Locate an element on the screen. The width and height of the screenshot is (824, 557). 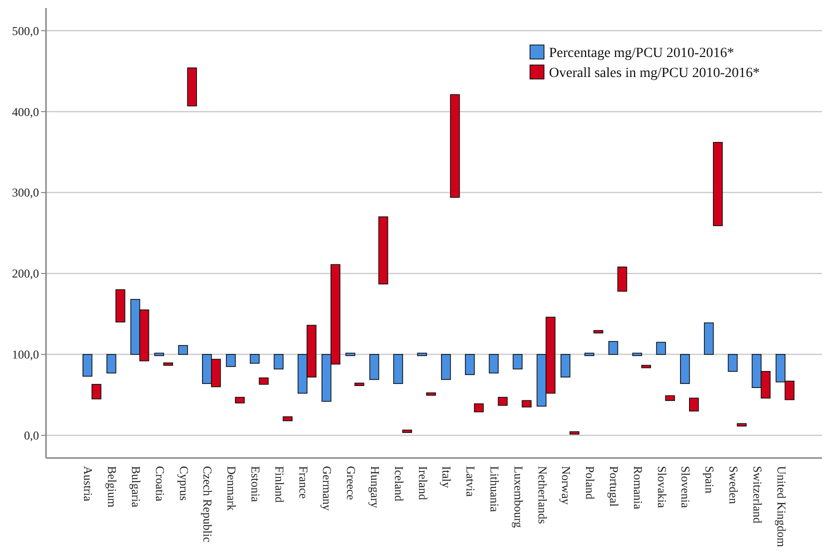
x-tick-label: Lithuania is located at coordinates (495, 489).